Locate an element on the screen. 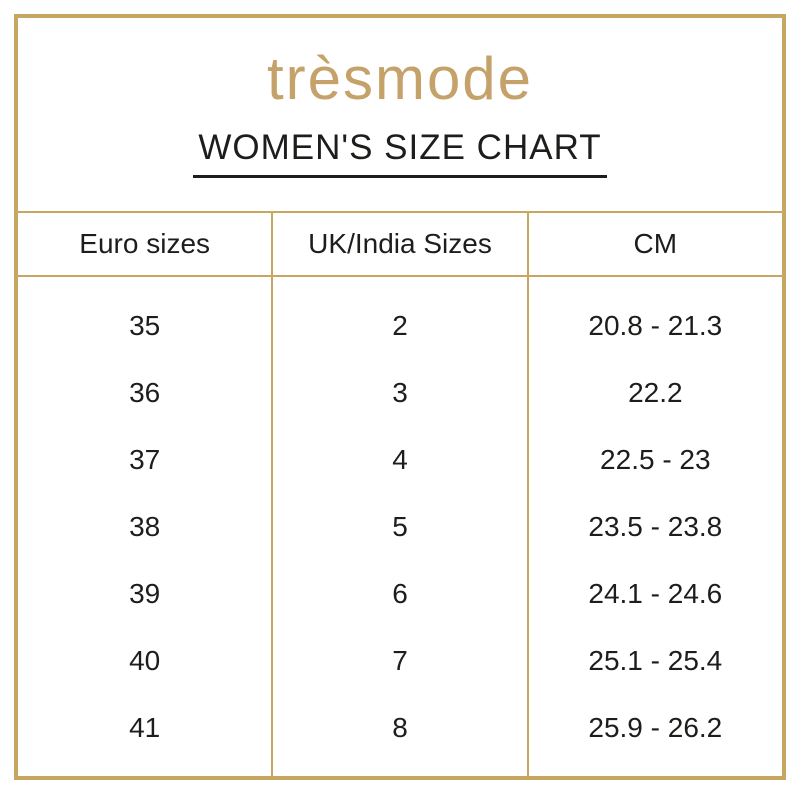 The width and height of the screenshot is (800, 800). cell-euro-row-5: 40 is located at coordinates (145, 660).